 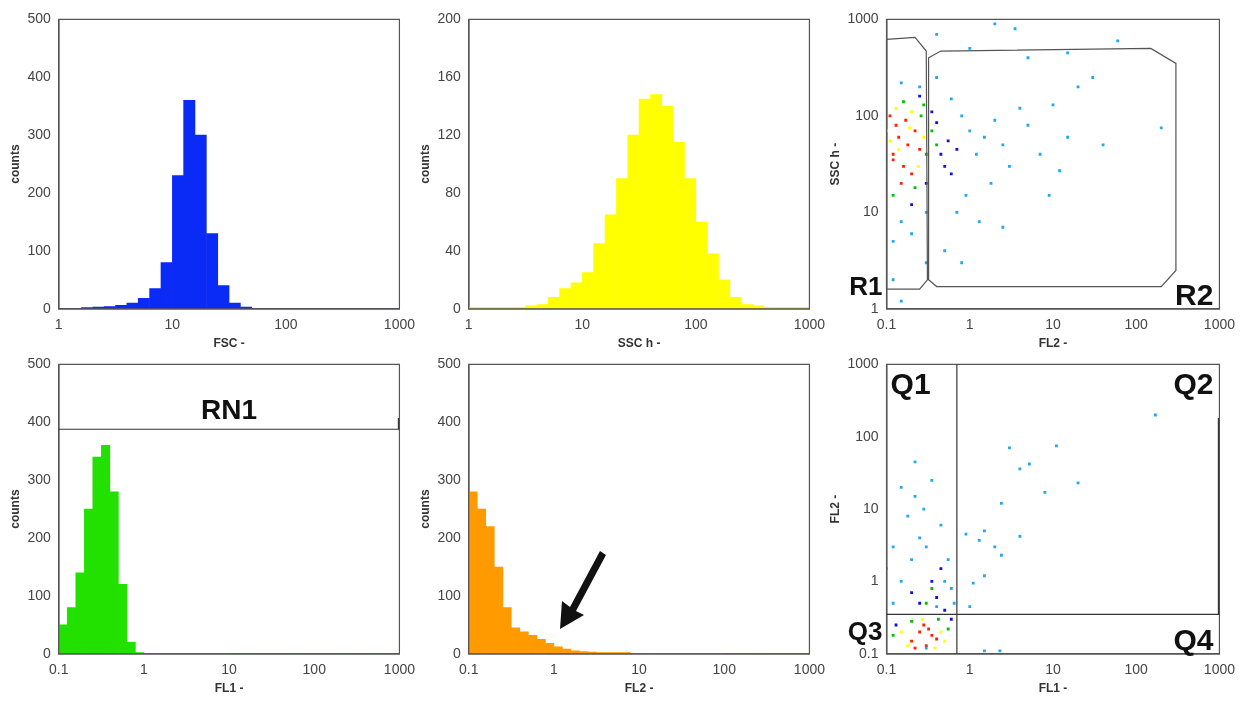 What do you see at coordinates (229, 409) in the screenshot?
I see `ref-line-label: RN1` at bounding box center [229, 409].